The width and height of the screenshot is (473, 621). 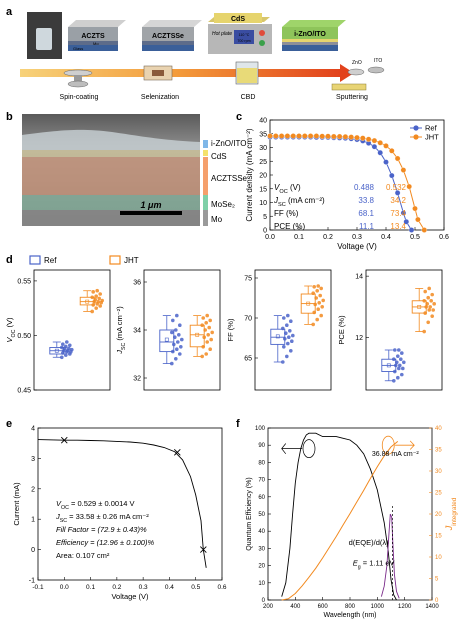 I want to click on y-tick-label: 0, so click(x=265, y=231).